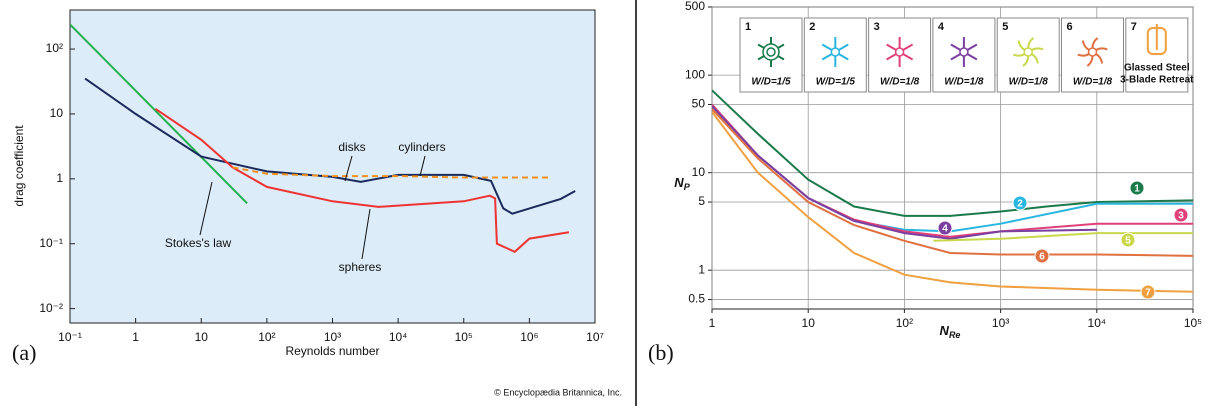  I want to click on series-marker-label: 1, so click(1137, 189).